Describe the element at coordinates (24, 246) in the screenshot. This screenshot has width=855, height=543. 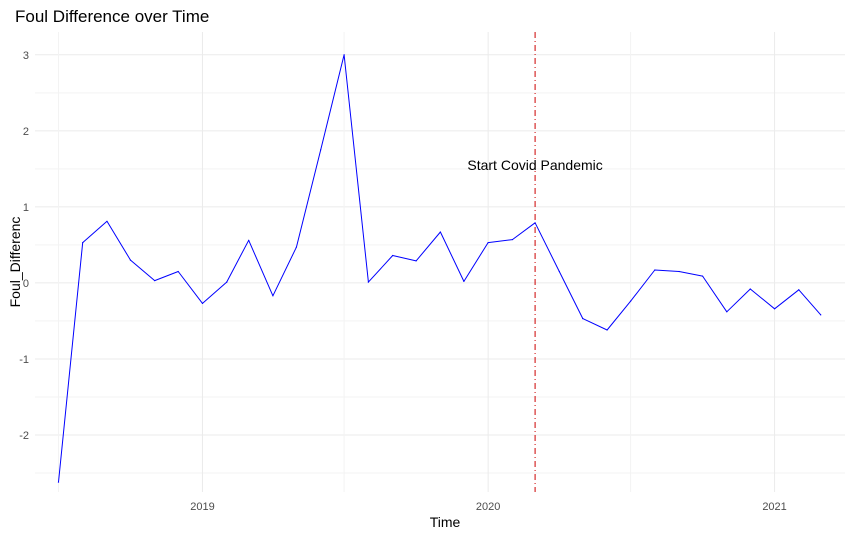
I see `y-axis-ticks: -2 -1 0 1 2 3` at that location.